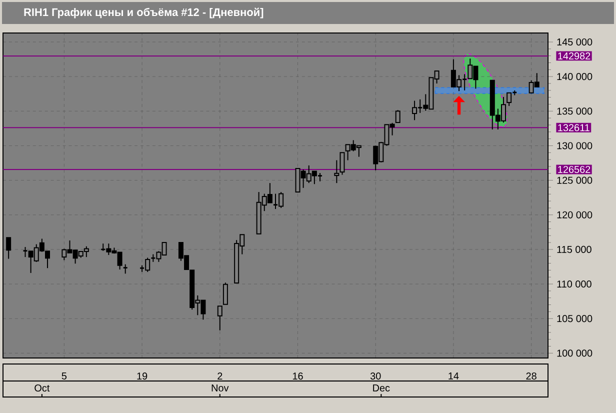  I want to click on x-tick-label: 30, so click(375, 376).